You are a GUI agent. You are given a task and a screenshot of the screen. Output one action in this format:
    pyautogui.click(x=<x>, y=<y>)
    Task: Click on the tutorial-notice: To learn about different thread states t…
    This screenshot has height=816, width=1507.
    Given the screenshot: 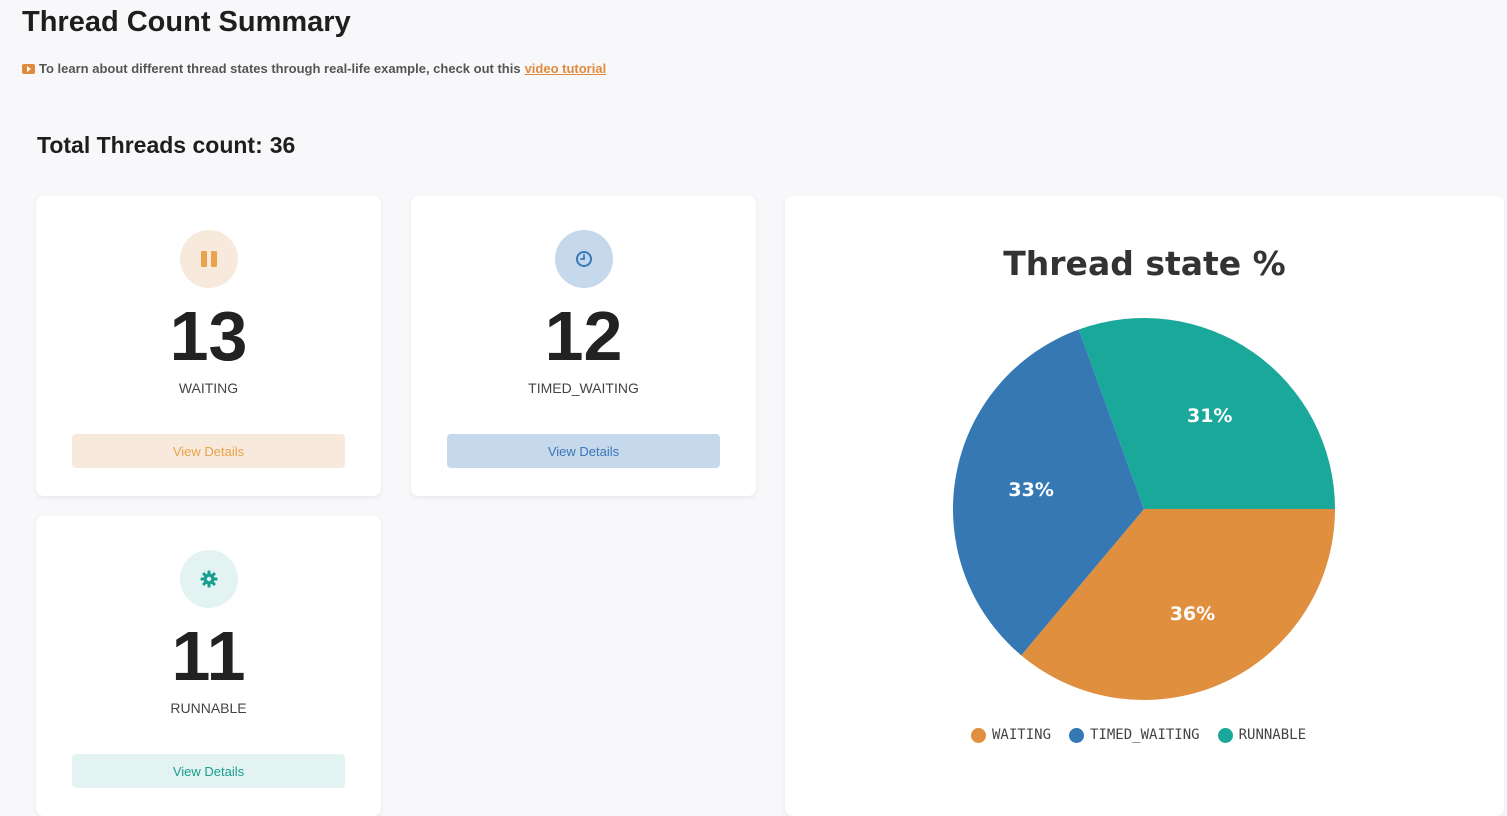 What is the action you would take?
    pyautogui.click(x=314, y=68)
    